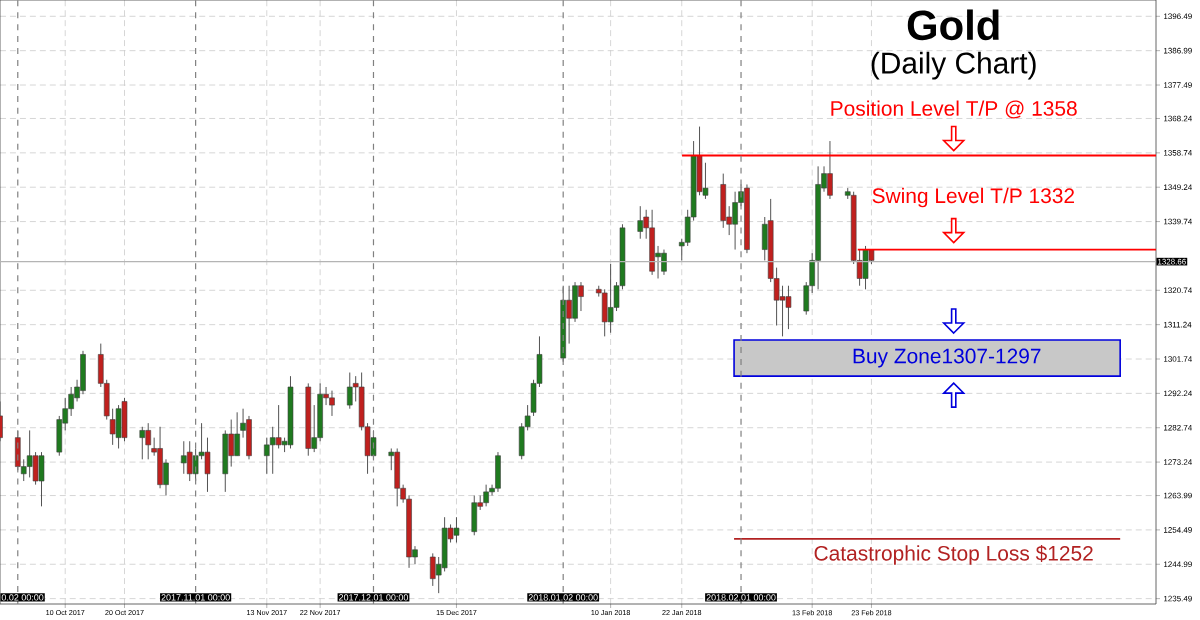 This screenshot has width=1200, height=620. Describe the element at coordinates (954, 109) in the screenshot. I see `ref-line-label: Position Level T/P @ 1358` at that location.